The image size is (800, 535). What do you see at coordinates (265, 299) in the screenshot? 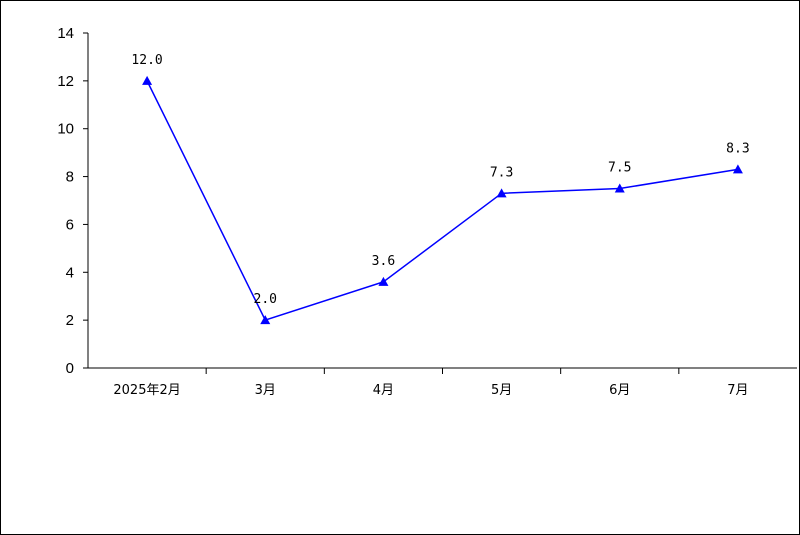
I see `data-label: 2.0` at bounding box center [265, 299].